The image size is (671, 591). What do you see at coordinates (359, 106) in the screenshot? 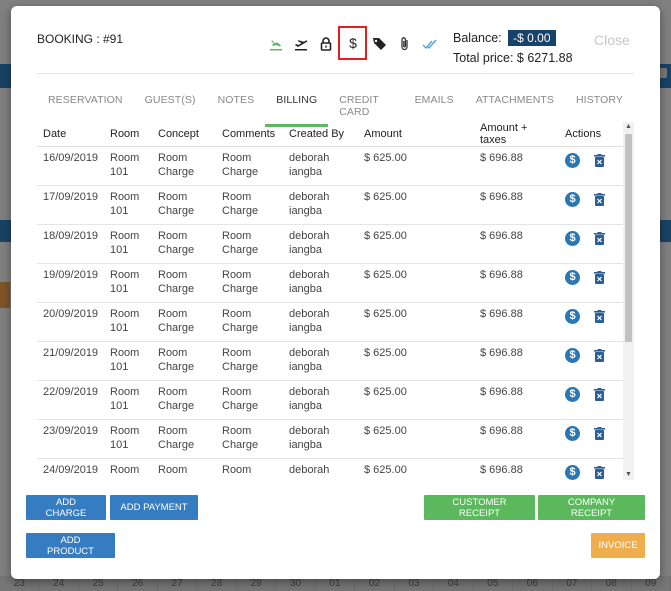
I see `tab-credit-card: CREDIT CARD` at bounding box center [359, 106].